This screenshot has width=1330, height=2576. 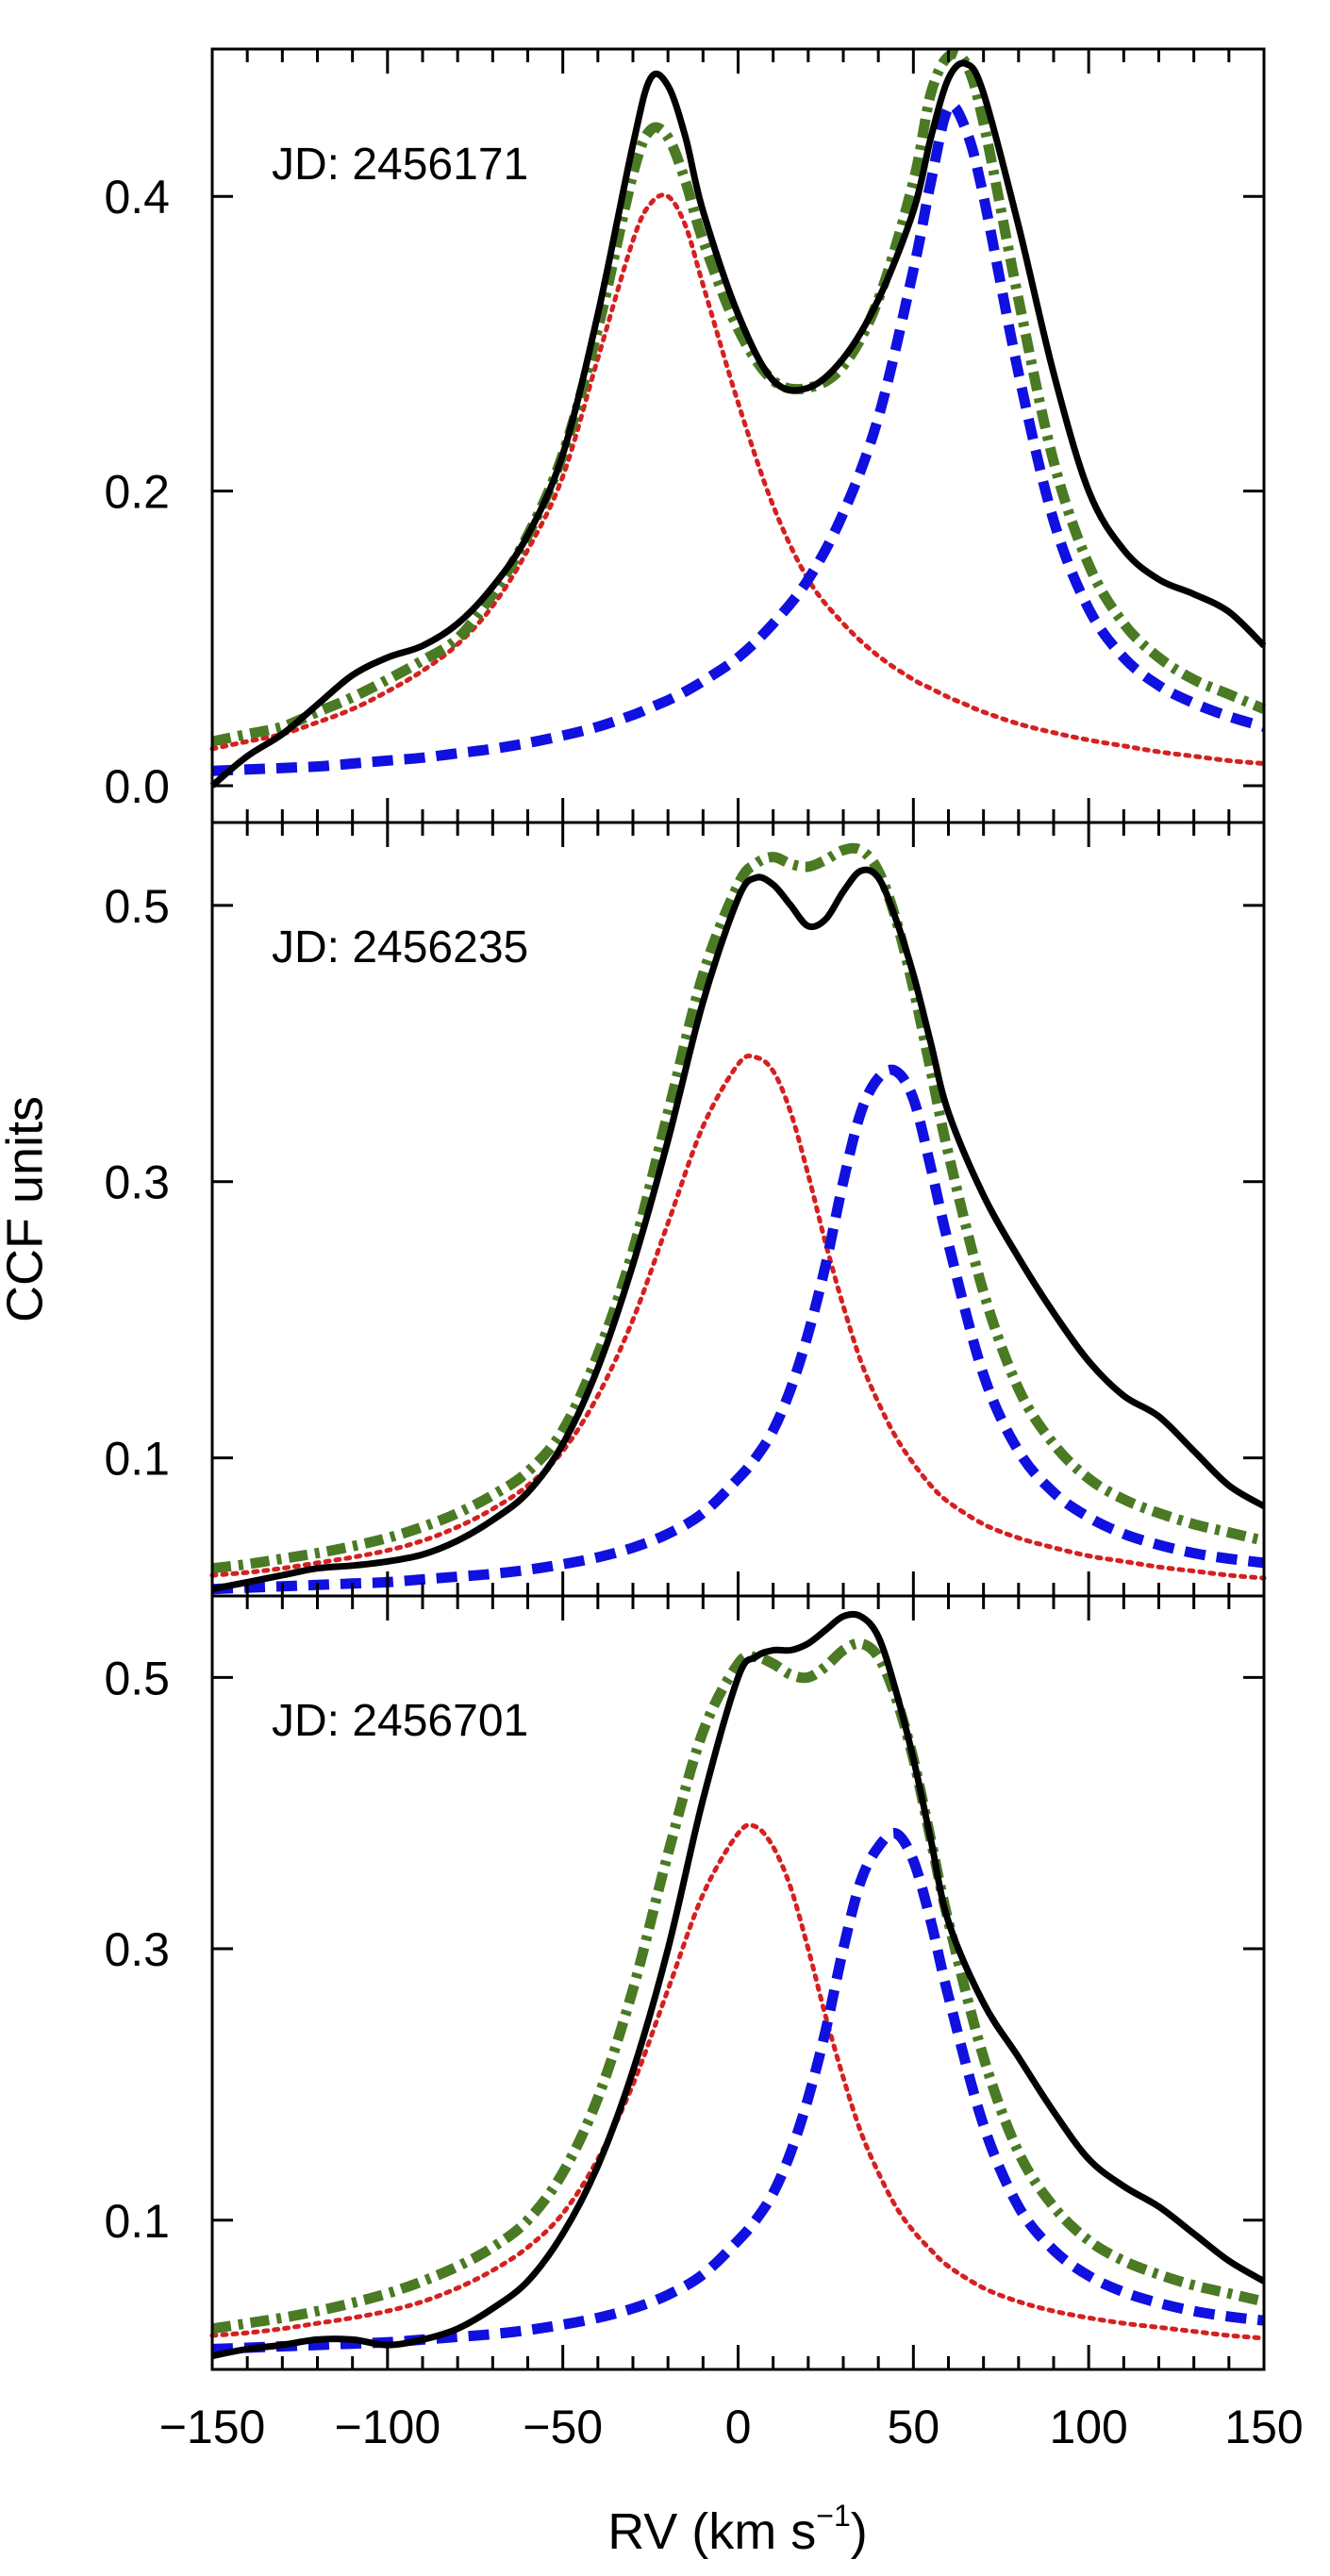 I want to click on x-tick-labels: −150 −100 −50 0 50 100 150, so click(x=731, y=2427).